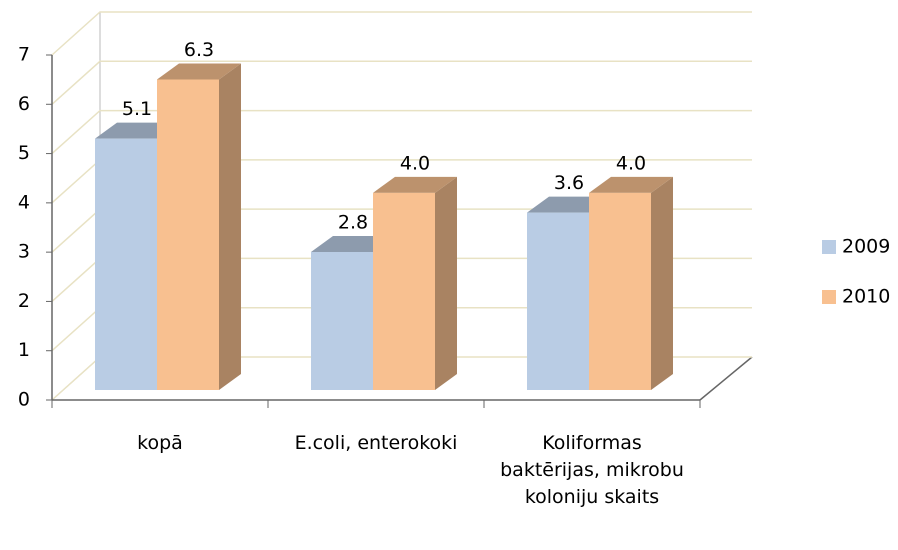 Image resolution: width=898 pixels, height=550 pixels. What do you see at coordinates (24, 301) in the screenshot?
I see `y-tick-label: 2` at bounding box center [24, 301].